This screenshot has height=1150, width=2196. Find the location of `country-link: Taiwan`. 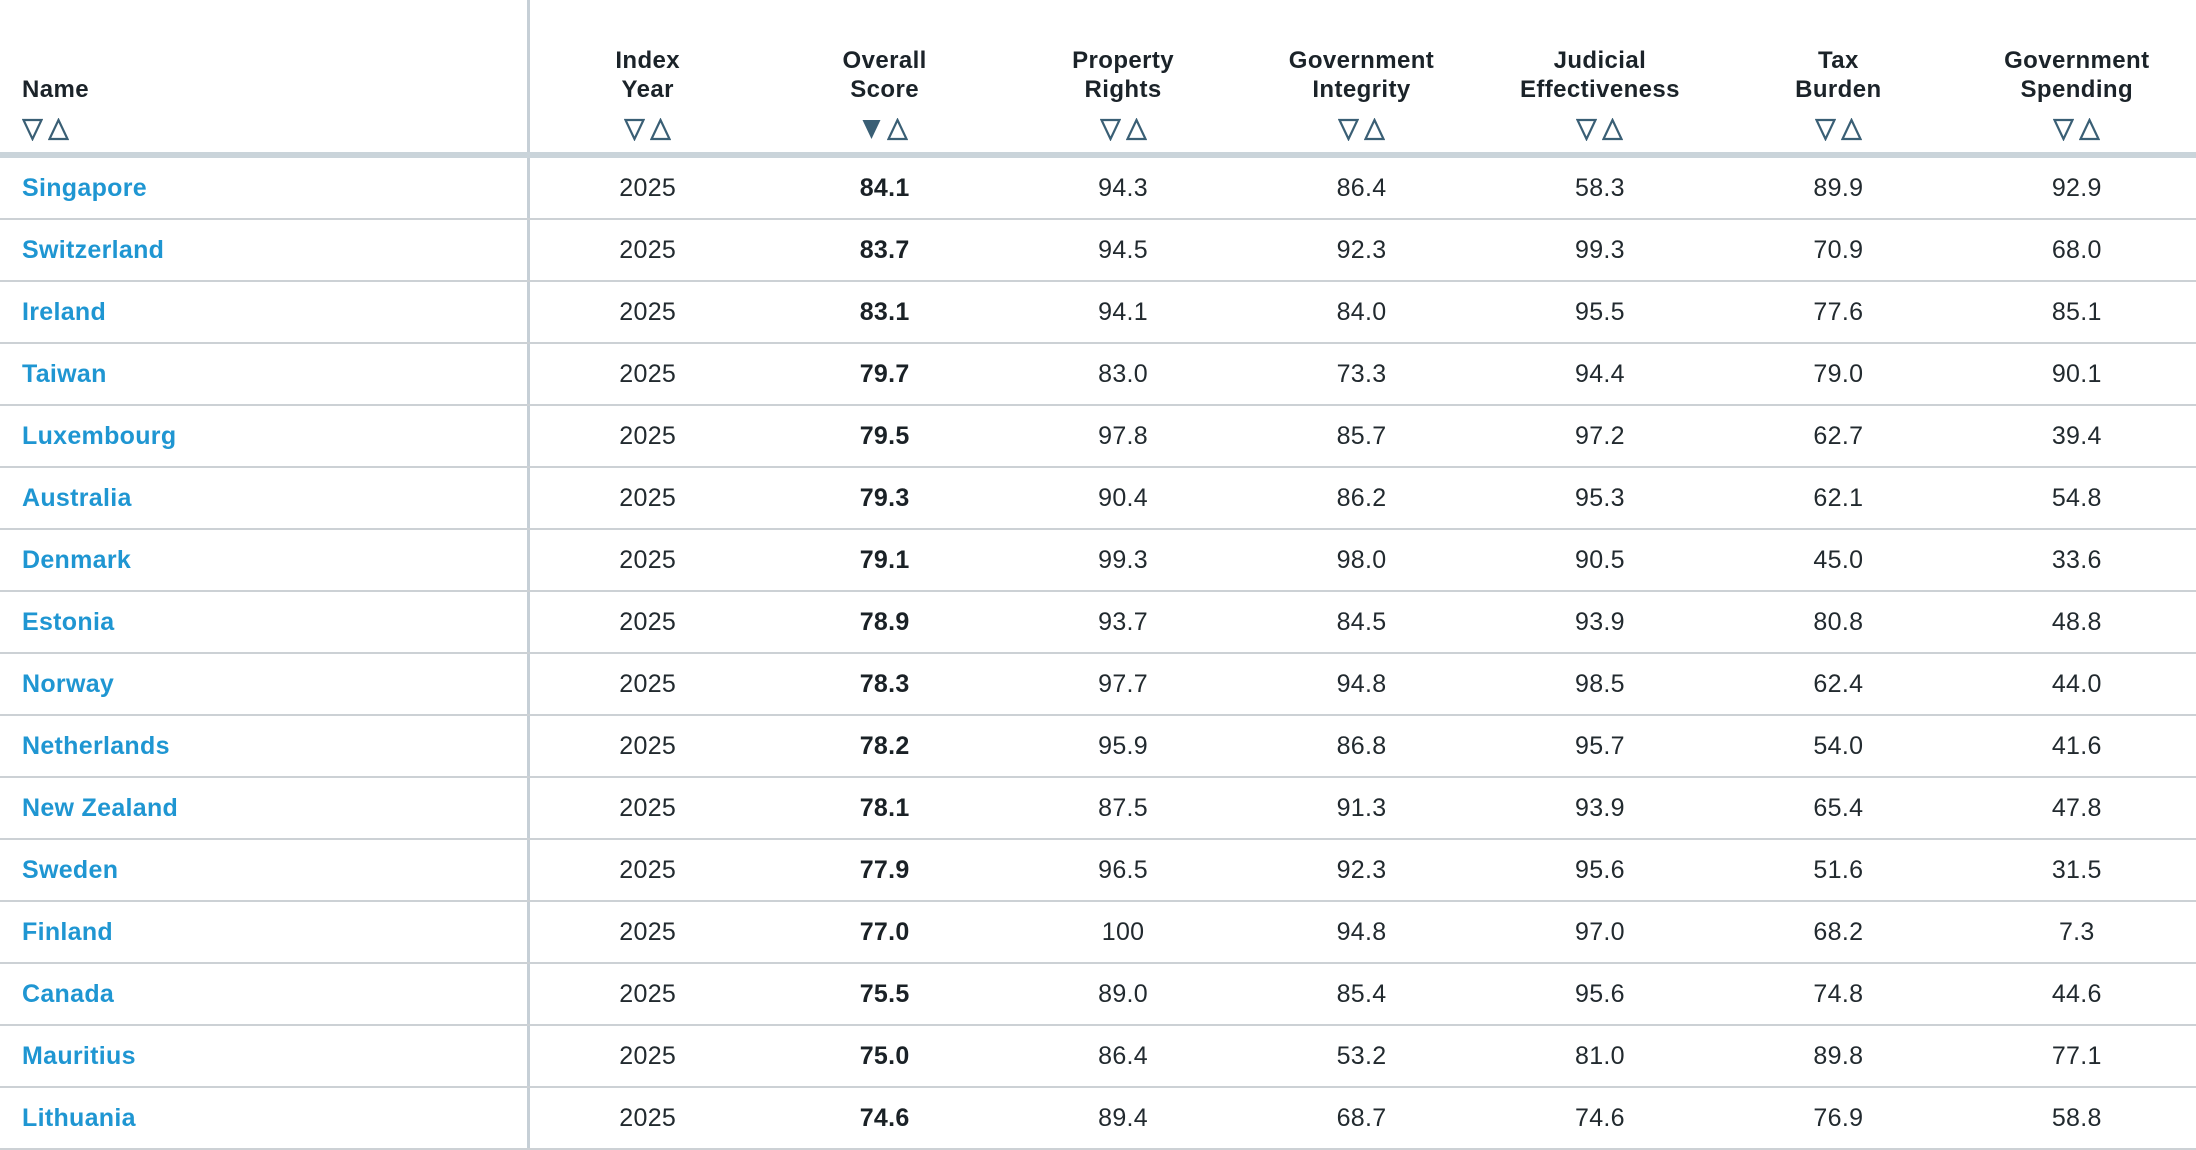

country-link: Taiwan is located at coordinates (64, 373).